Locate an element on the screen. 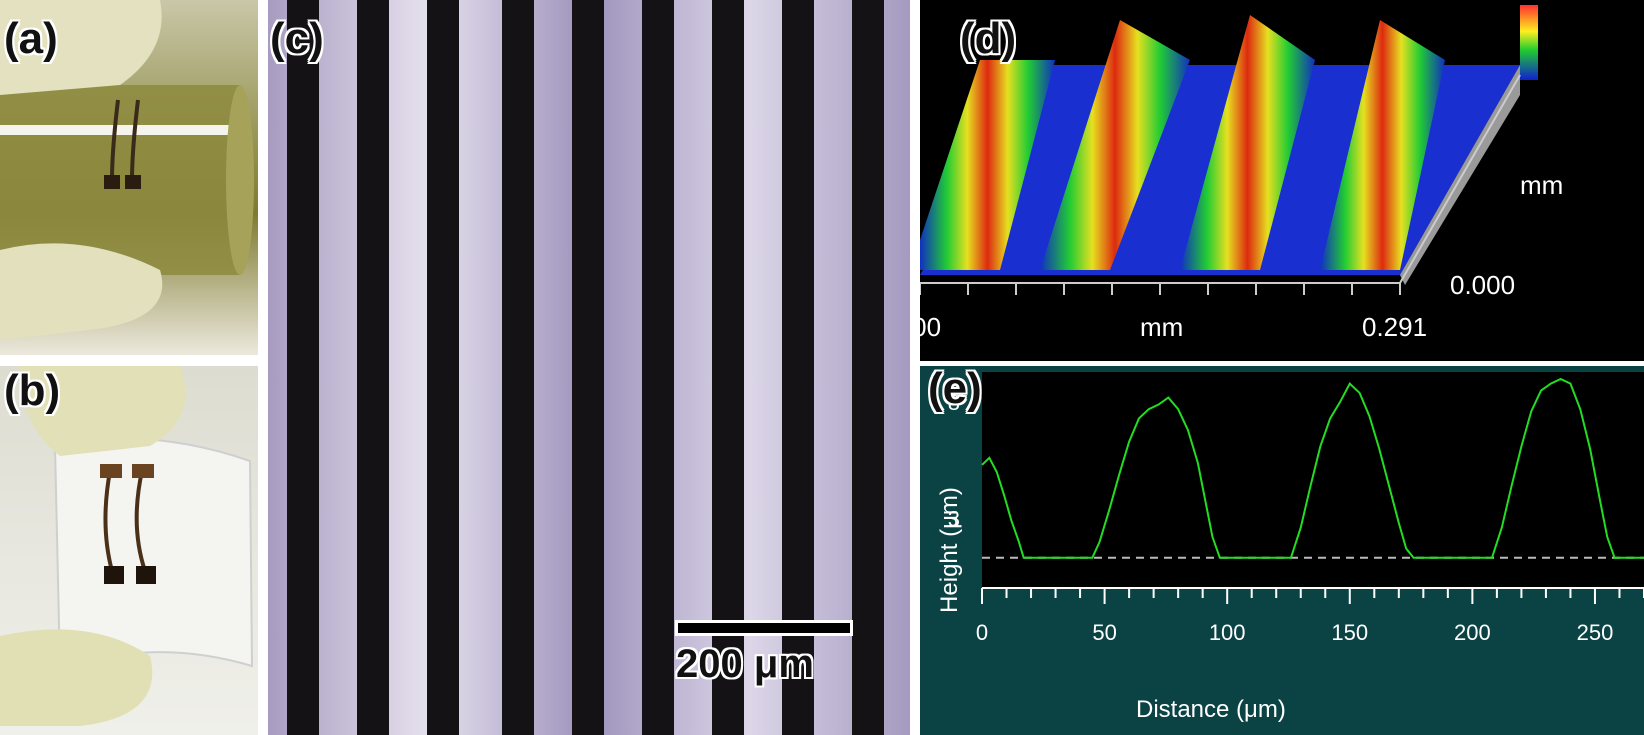 This screenshot has width=1644, height=735. panel-a-label: (a) is located at coordinates (31, 38).